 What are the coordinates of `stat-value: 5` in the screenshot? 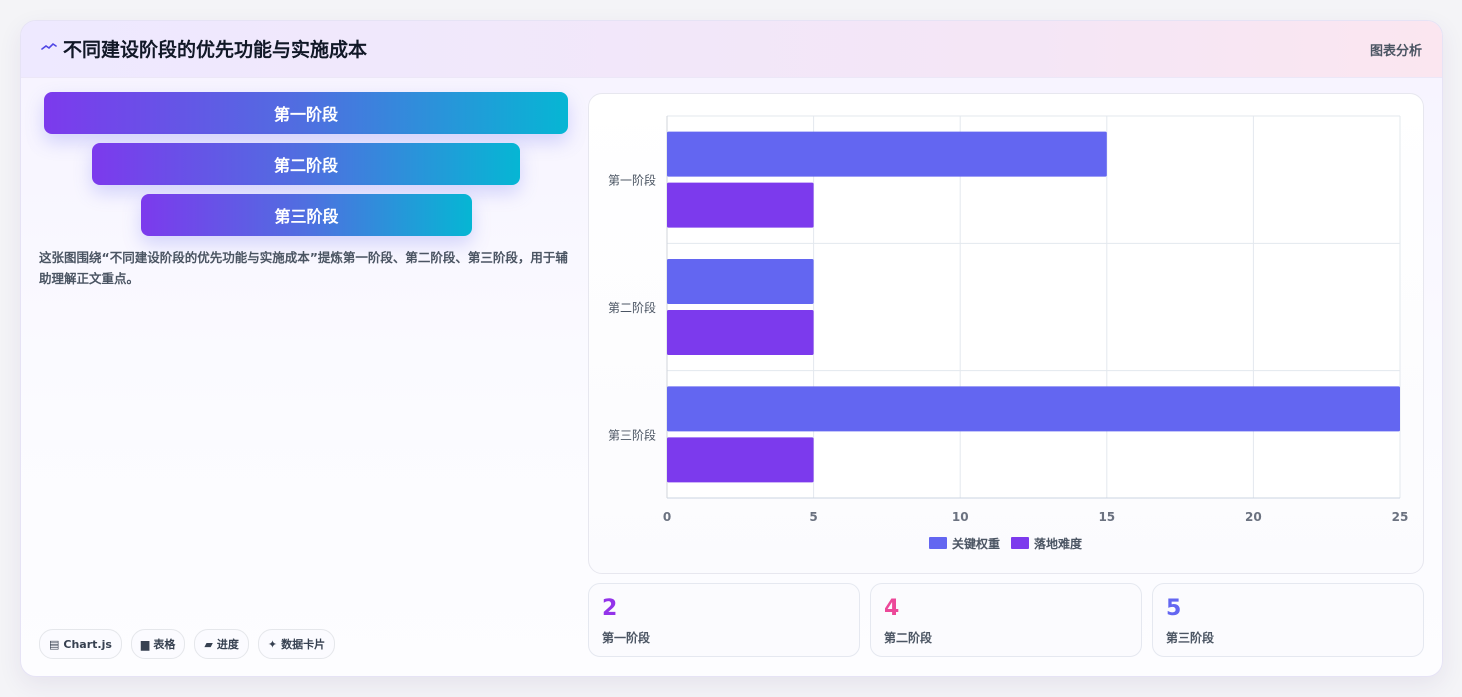 It's located at (1174, 608).